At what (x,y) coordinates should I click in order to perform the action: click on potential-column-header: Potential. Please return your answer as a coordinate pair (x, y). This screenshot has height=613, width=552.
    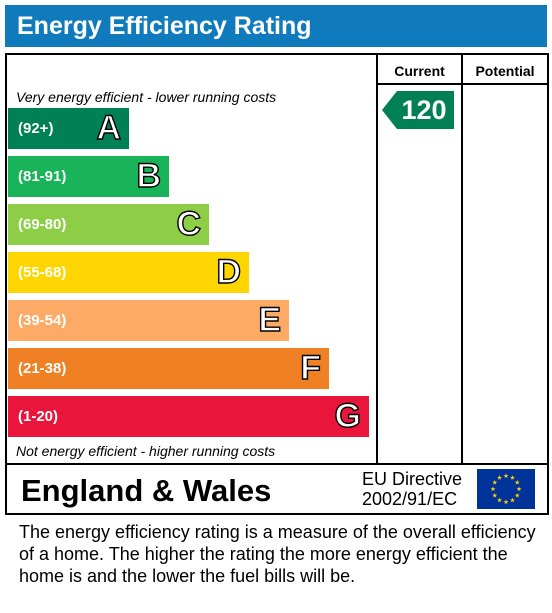
    Looking at the image, I should click on (505, 71).